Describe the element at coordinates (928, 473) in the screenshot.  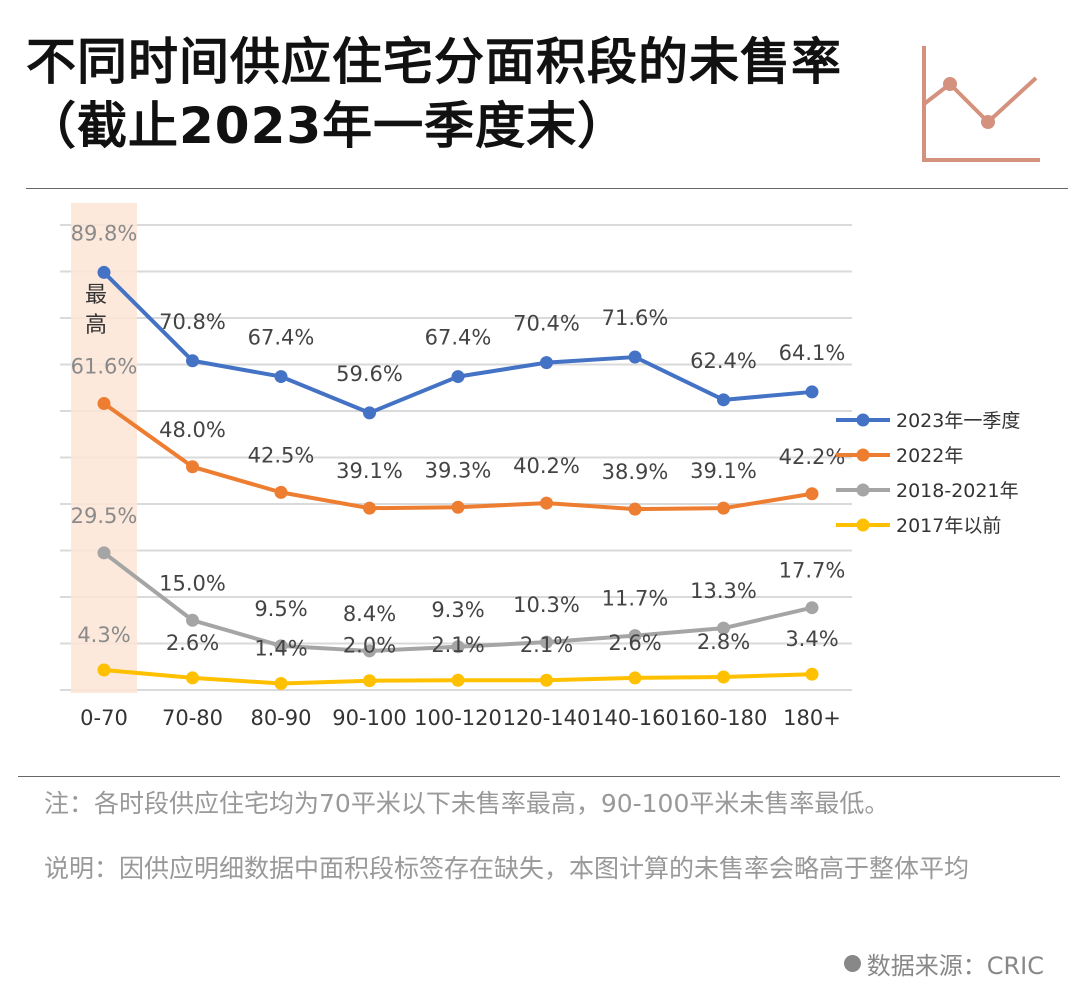
I see `legend: 2023年一季度 2022年 2018-2021年 2017年以前` at that location.